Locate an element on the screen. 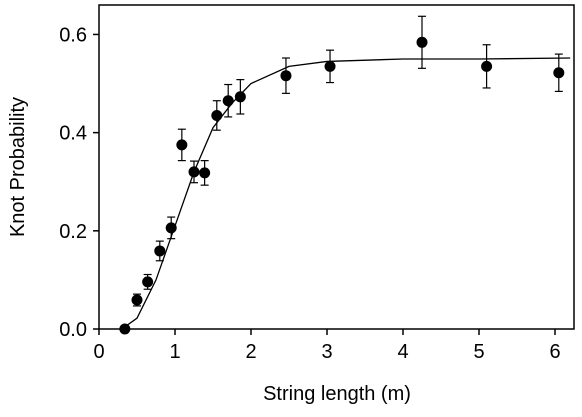 The height and width of the screenshot is (417, 582). y-axis-label: Knot Probability is located at coordinates (18, 167).